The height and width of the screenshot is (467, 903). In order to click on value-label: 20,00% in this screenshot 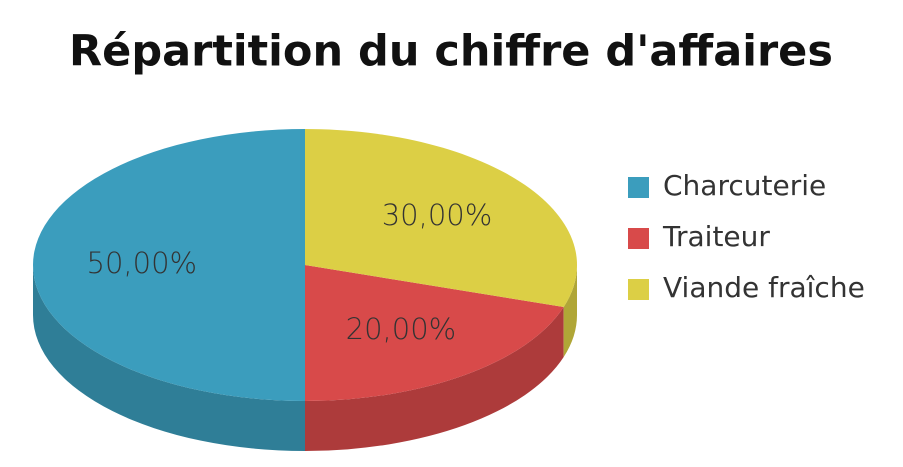, I will do `click(401, 329)`.